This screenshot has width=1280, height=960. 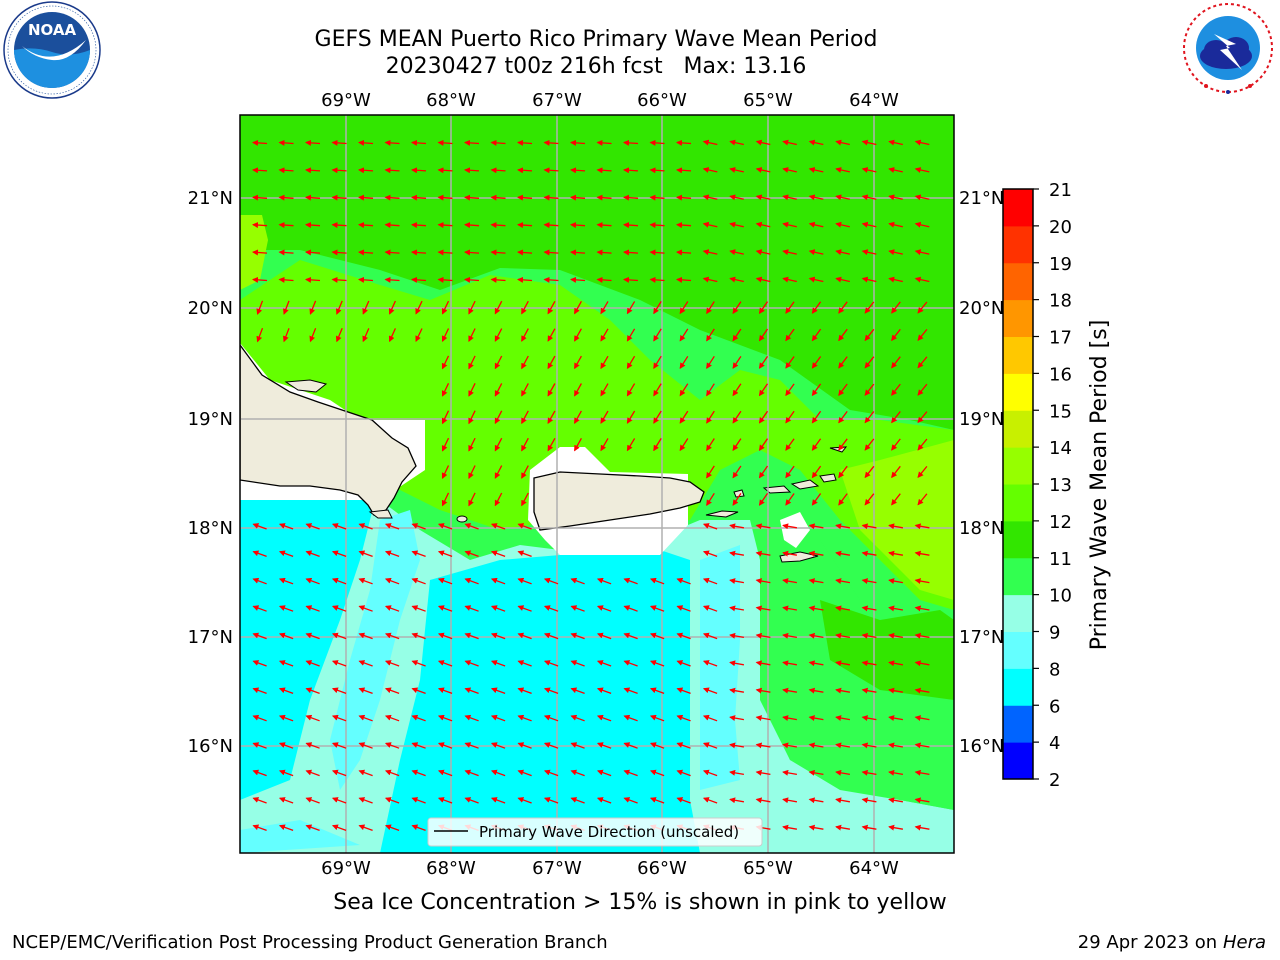 I want to click on lat-label-left: 16°N, so click(x=210, y=746).